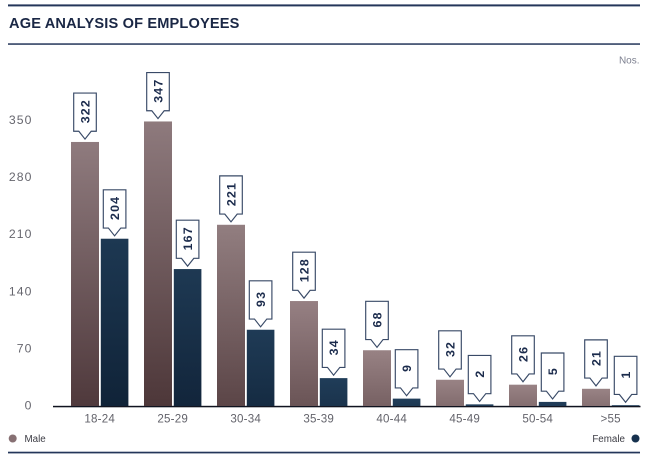 This screenshot has height=460, width=652. Describe the element at coordinates (537, 418) in the screenshot. I see `svg-text: 50-54` at that location.